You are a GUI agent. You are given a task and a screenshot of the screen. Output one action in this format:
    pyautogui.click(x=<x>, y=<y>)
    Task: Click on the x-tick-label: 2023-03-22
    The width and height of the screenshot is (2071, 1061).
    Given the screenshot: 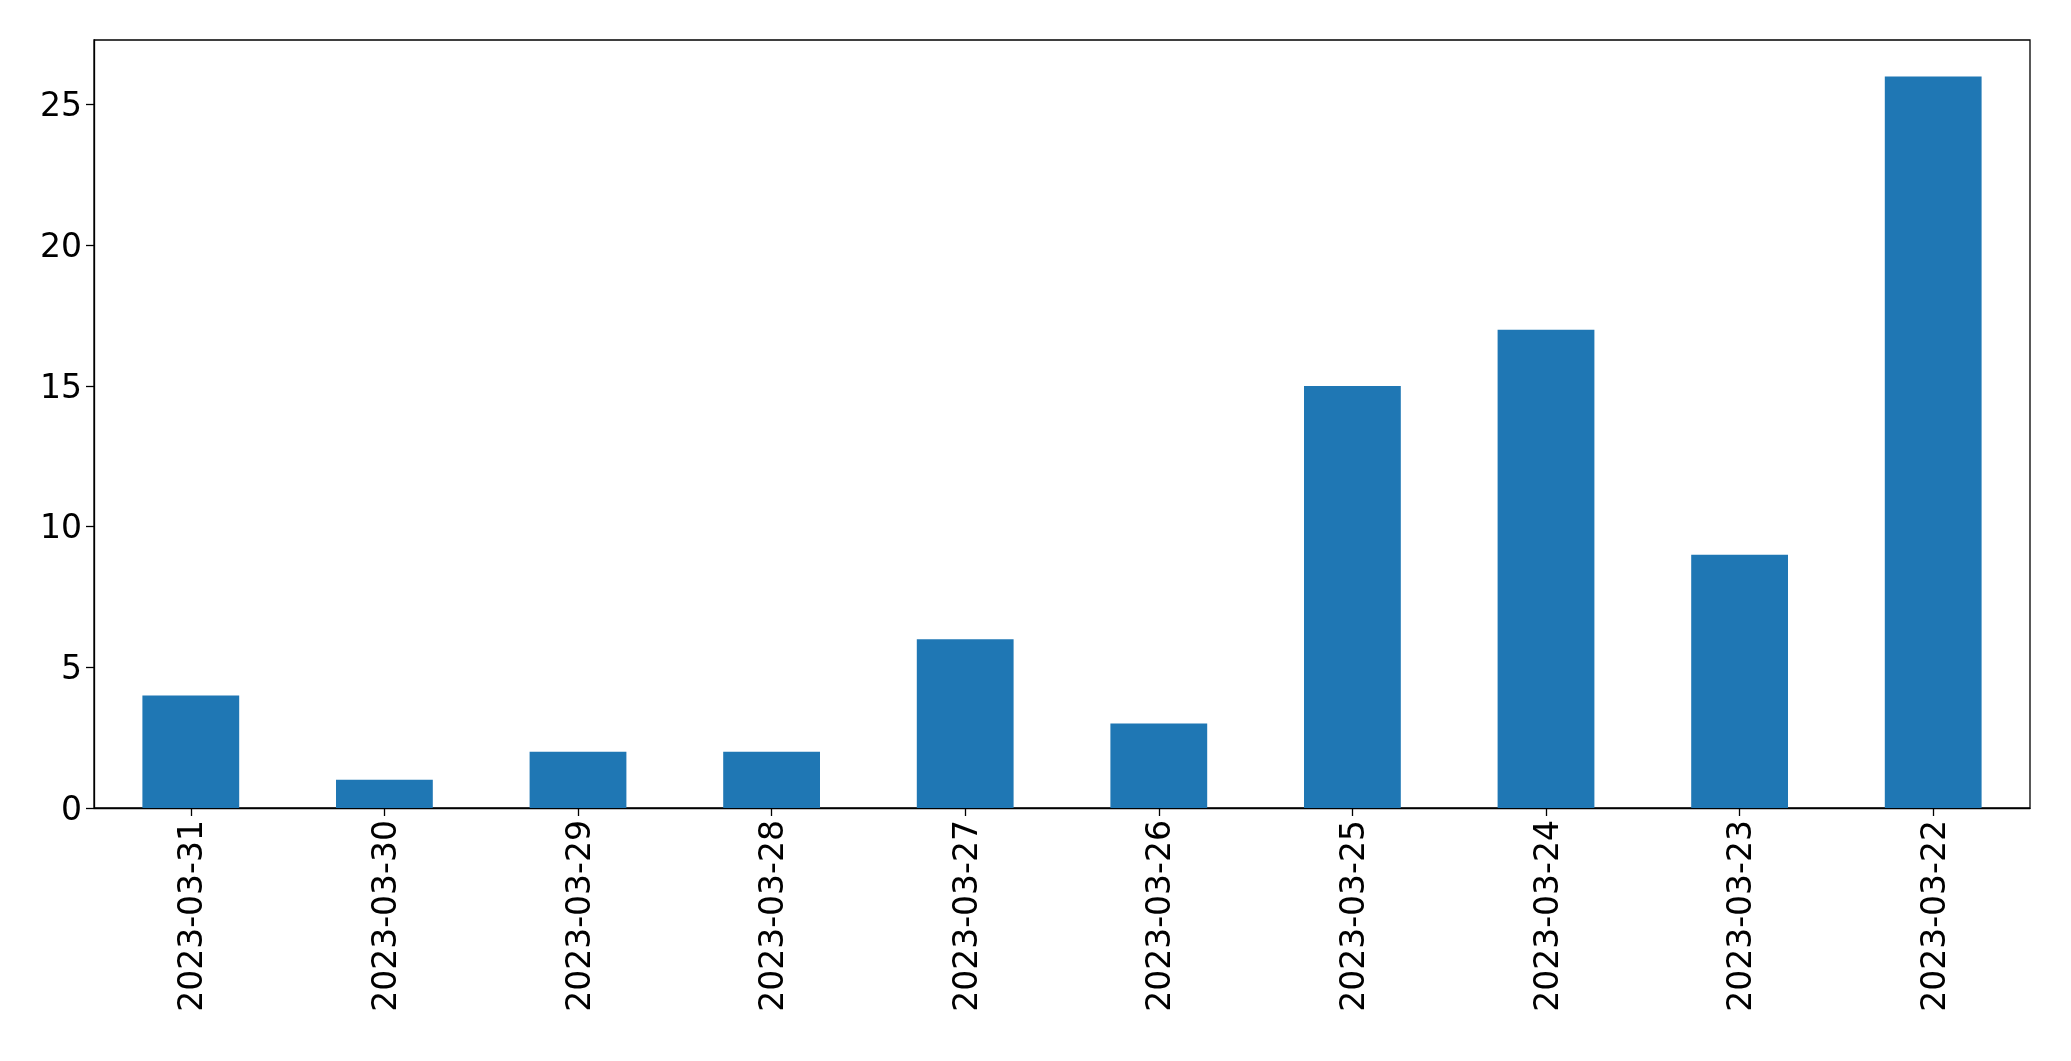 What is the action you would take?
    pyautogui.click(x=1933, y=916)
    